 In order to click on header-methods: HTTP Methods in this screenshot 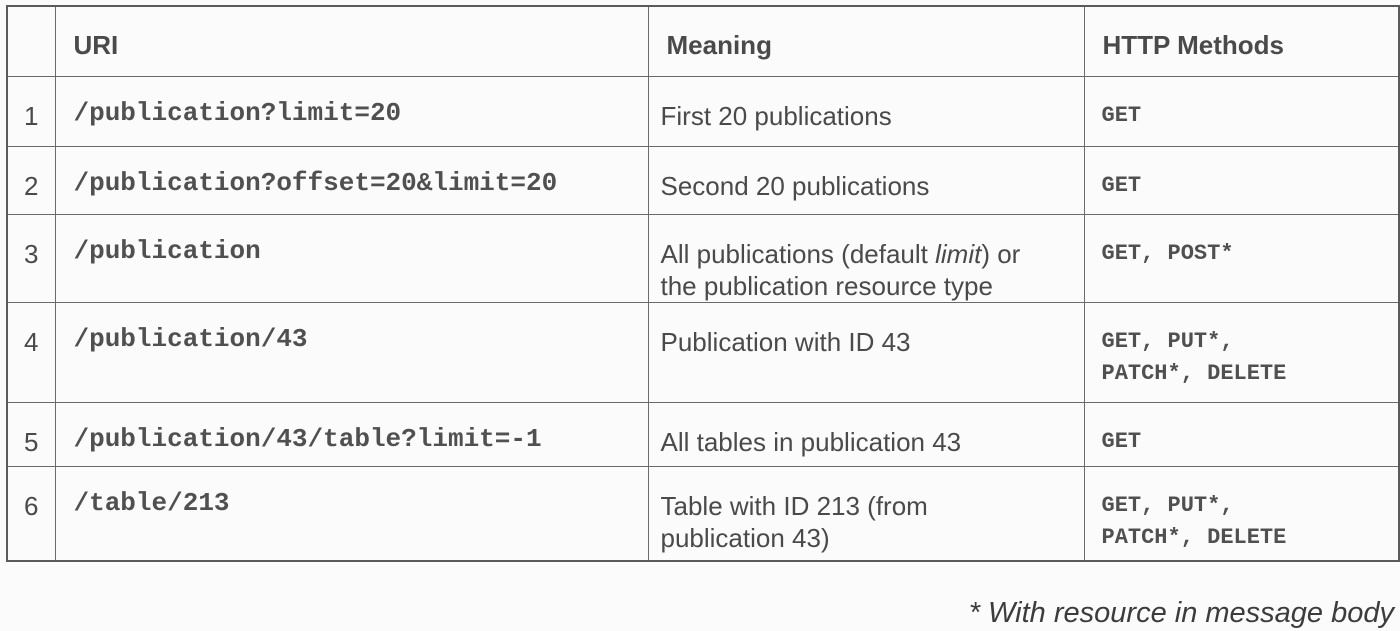, I will do `click(1241, 41)`.